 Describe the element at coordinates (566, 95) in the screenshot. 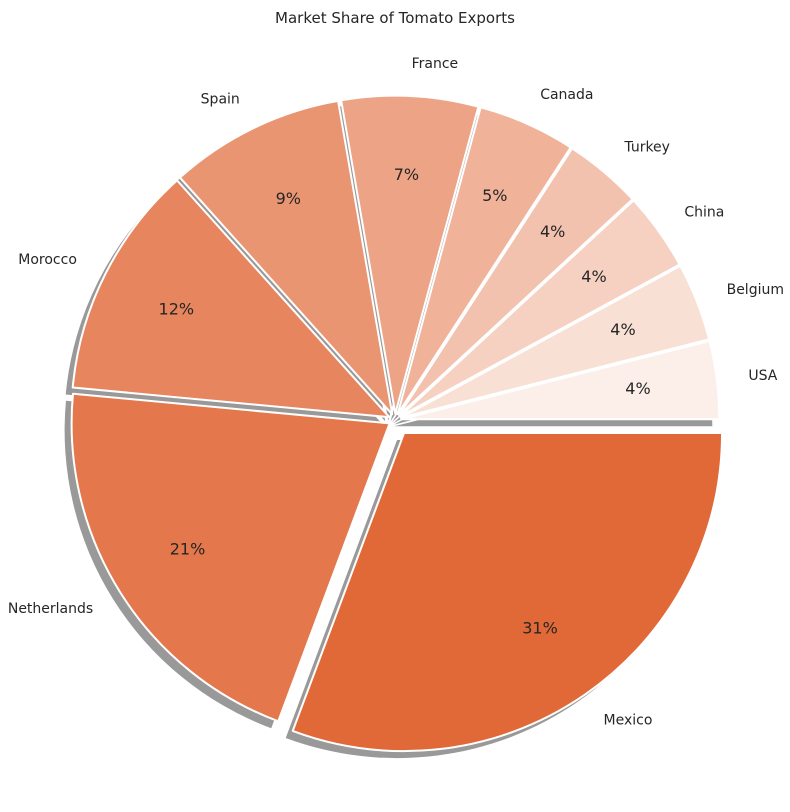

I see `slice-label-canada: Canada` at that location.